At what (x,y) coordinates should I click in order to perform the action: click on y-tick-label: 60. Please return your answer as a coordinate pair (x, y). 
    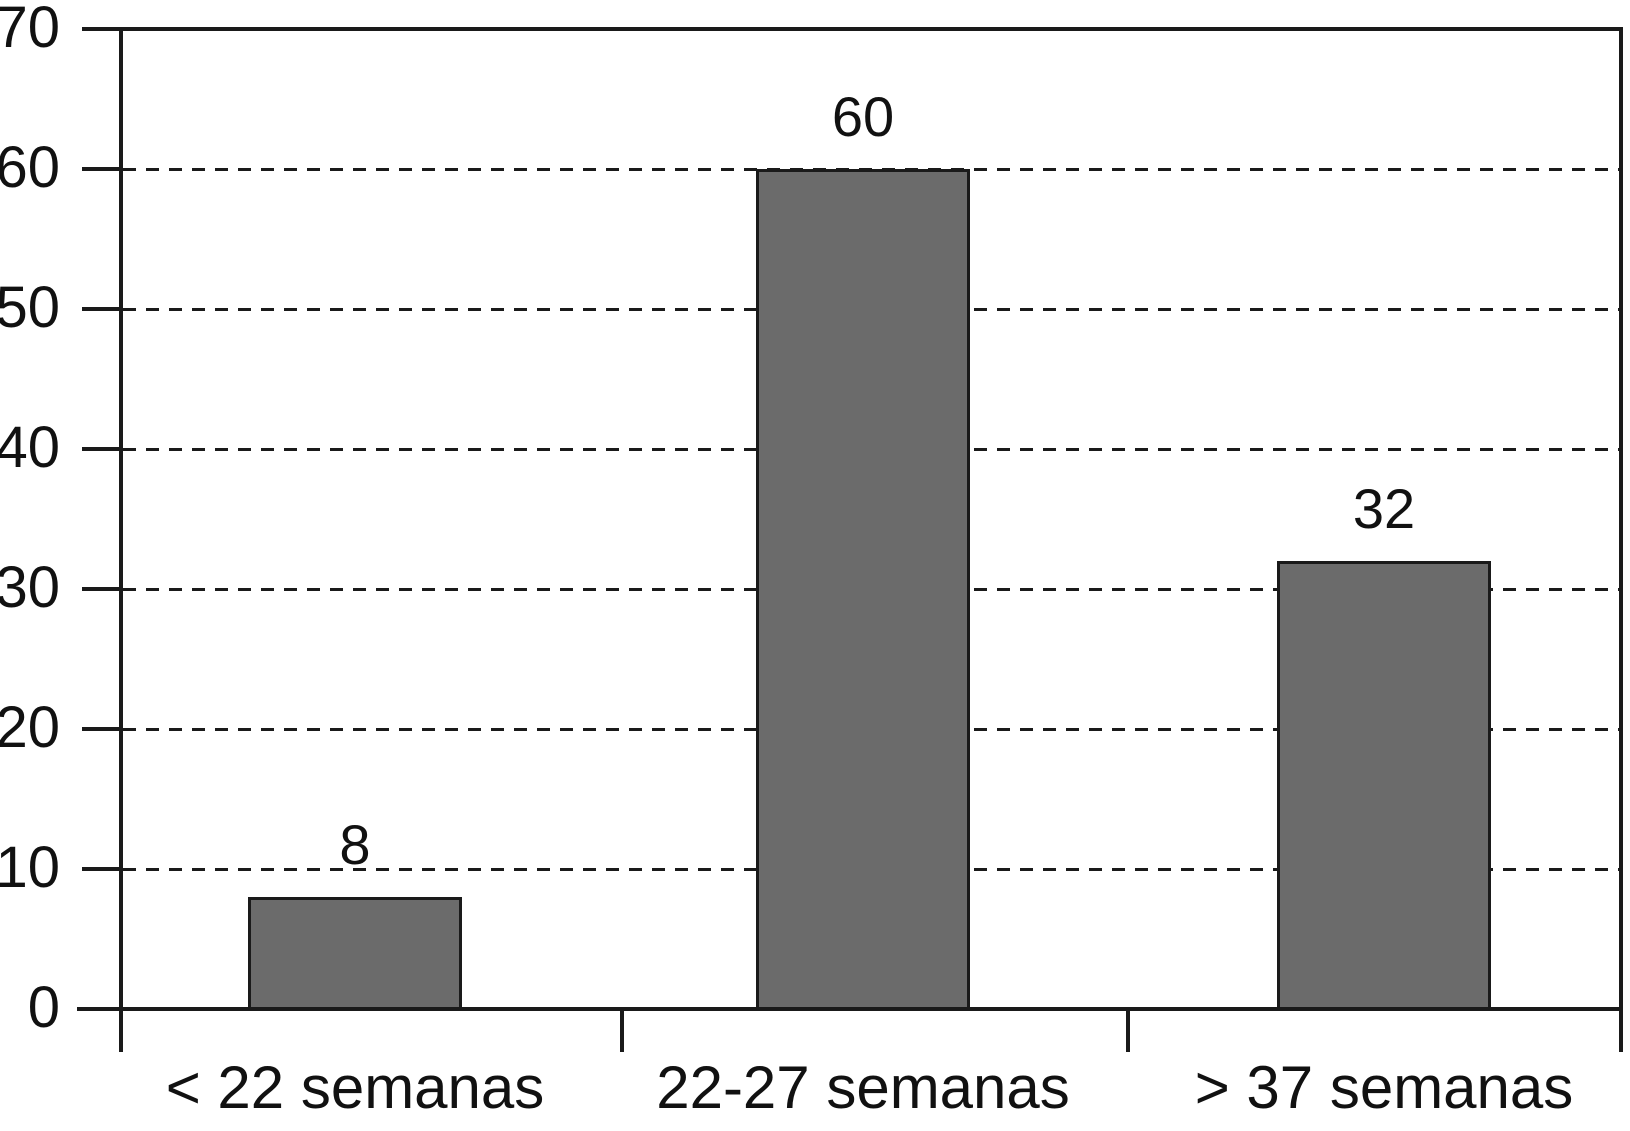
    Looking at the image, I should click on (30, 167).